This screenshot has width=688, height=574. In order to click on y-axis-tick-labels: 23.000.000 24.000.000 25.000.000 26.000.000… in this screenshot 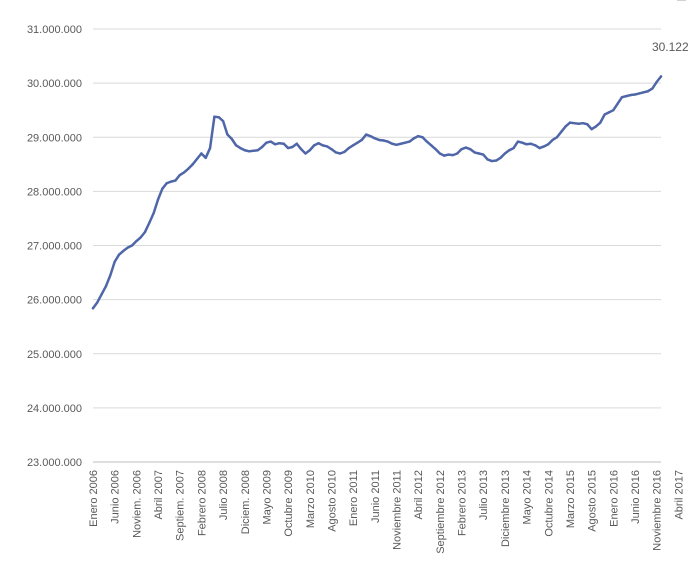, I will do `click(54, 246)`.